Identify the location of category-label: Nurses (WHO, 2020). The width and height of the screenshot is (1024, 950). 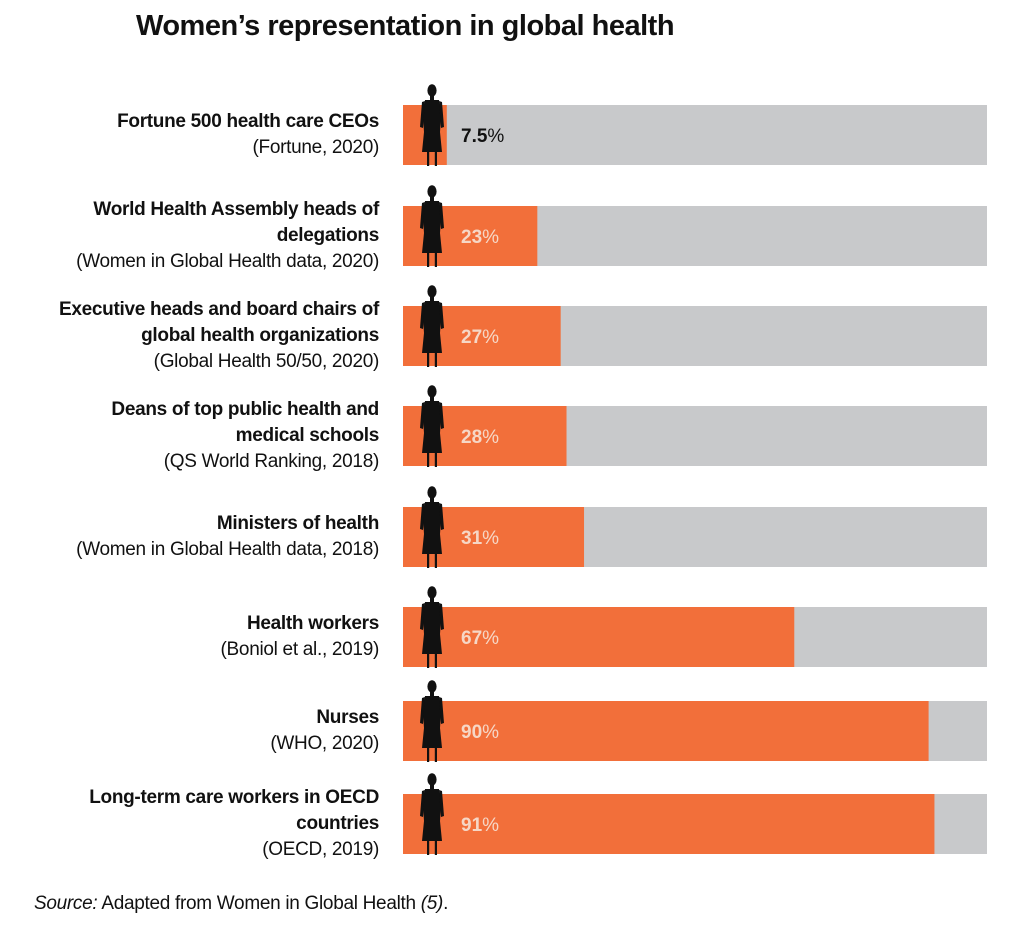
(324, 731).